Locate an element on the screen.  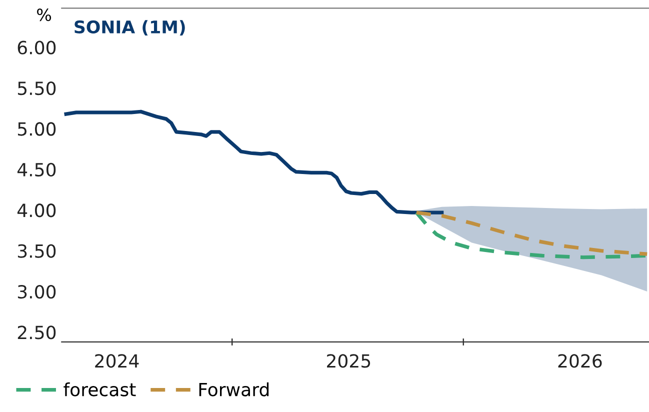
y-tick-label: 5.00 is located at coordinates (37, 129).